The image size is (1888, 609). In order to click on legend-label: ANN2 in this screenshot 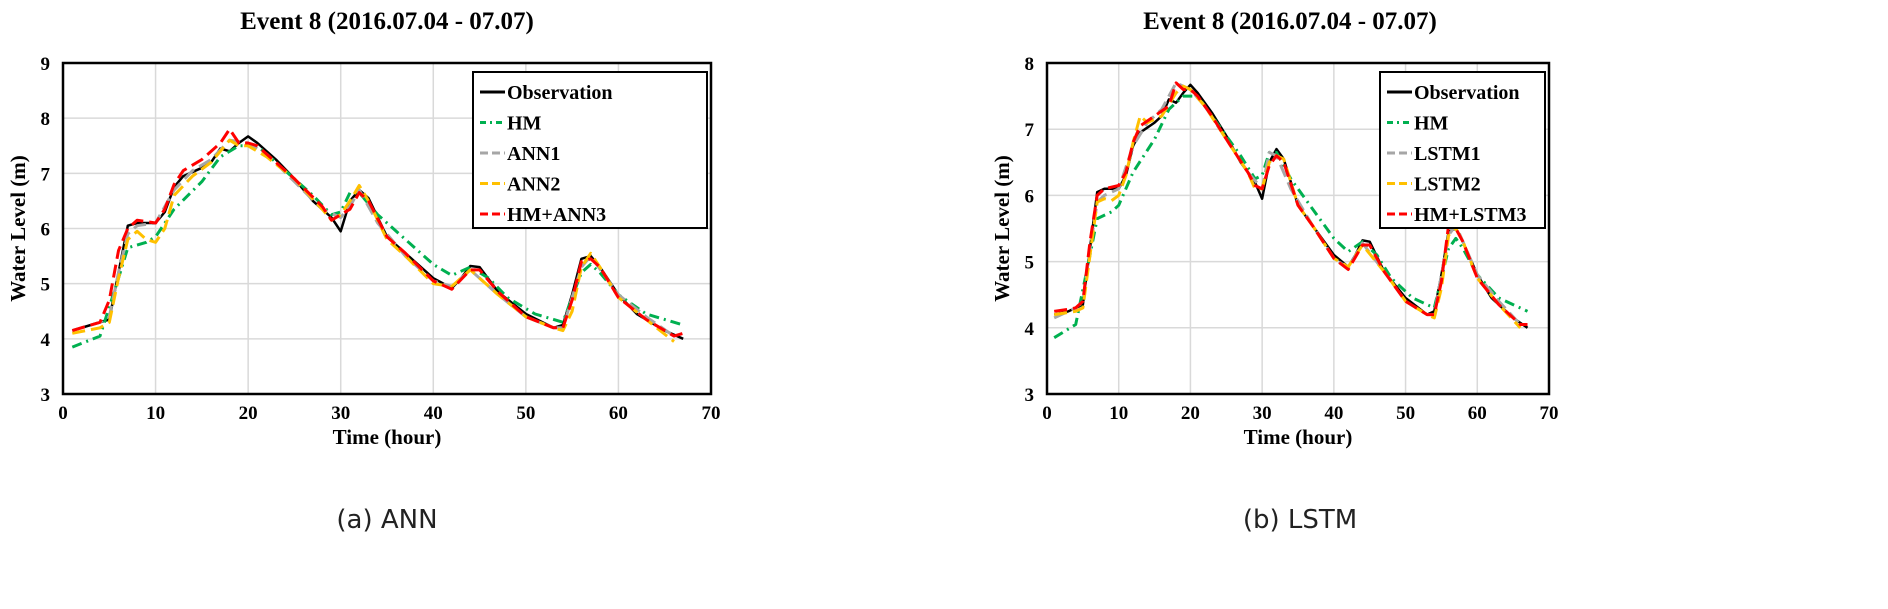, I will do `click(533, 185)`.